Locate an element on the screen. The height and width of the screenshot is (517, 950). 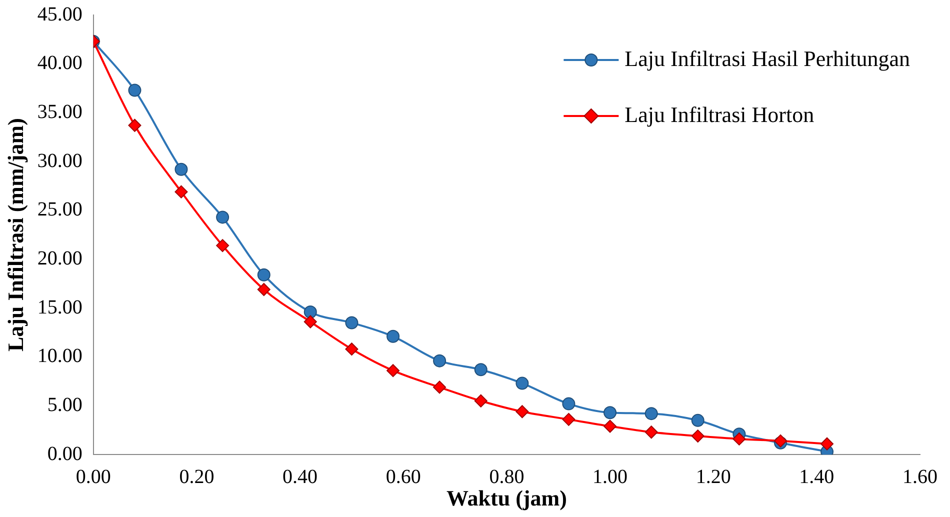
legend-label: Laju Infiltrasi Hasil Perhitungan is located at coordinates (767, 58).